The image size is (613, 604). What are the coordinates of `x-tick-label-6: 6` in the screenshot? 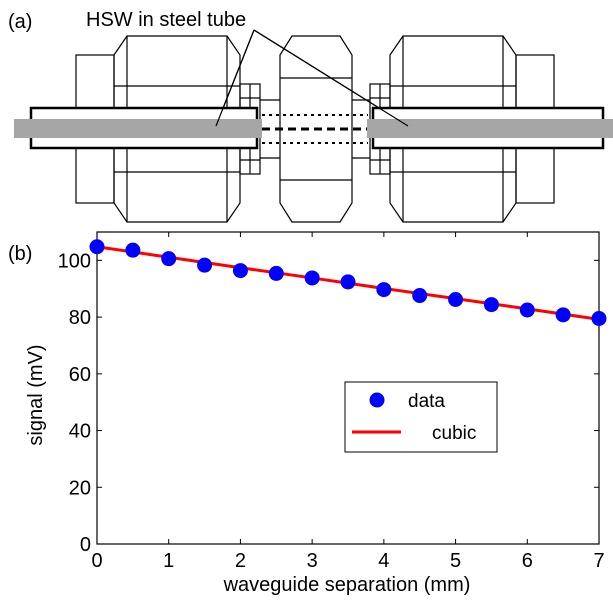 It's located at (527, 561).